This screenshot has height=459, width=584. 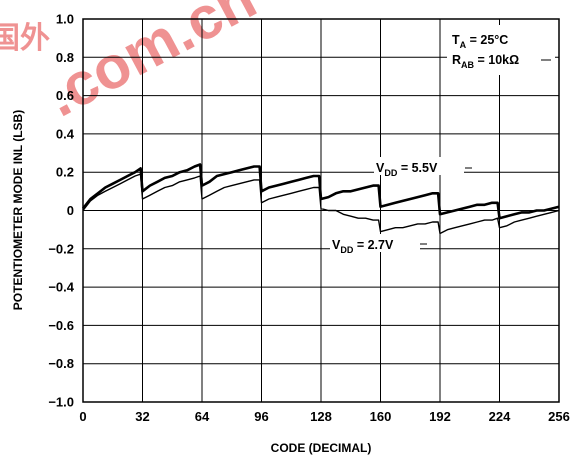 I want to click on series-line-vdd55, so click(x=320, y=191).